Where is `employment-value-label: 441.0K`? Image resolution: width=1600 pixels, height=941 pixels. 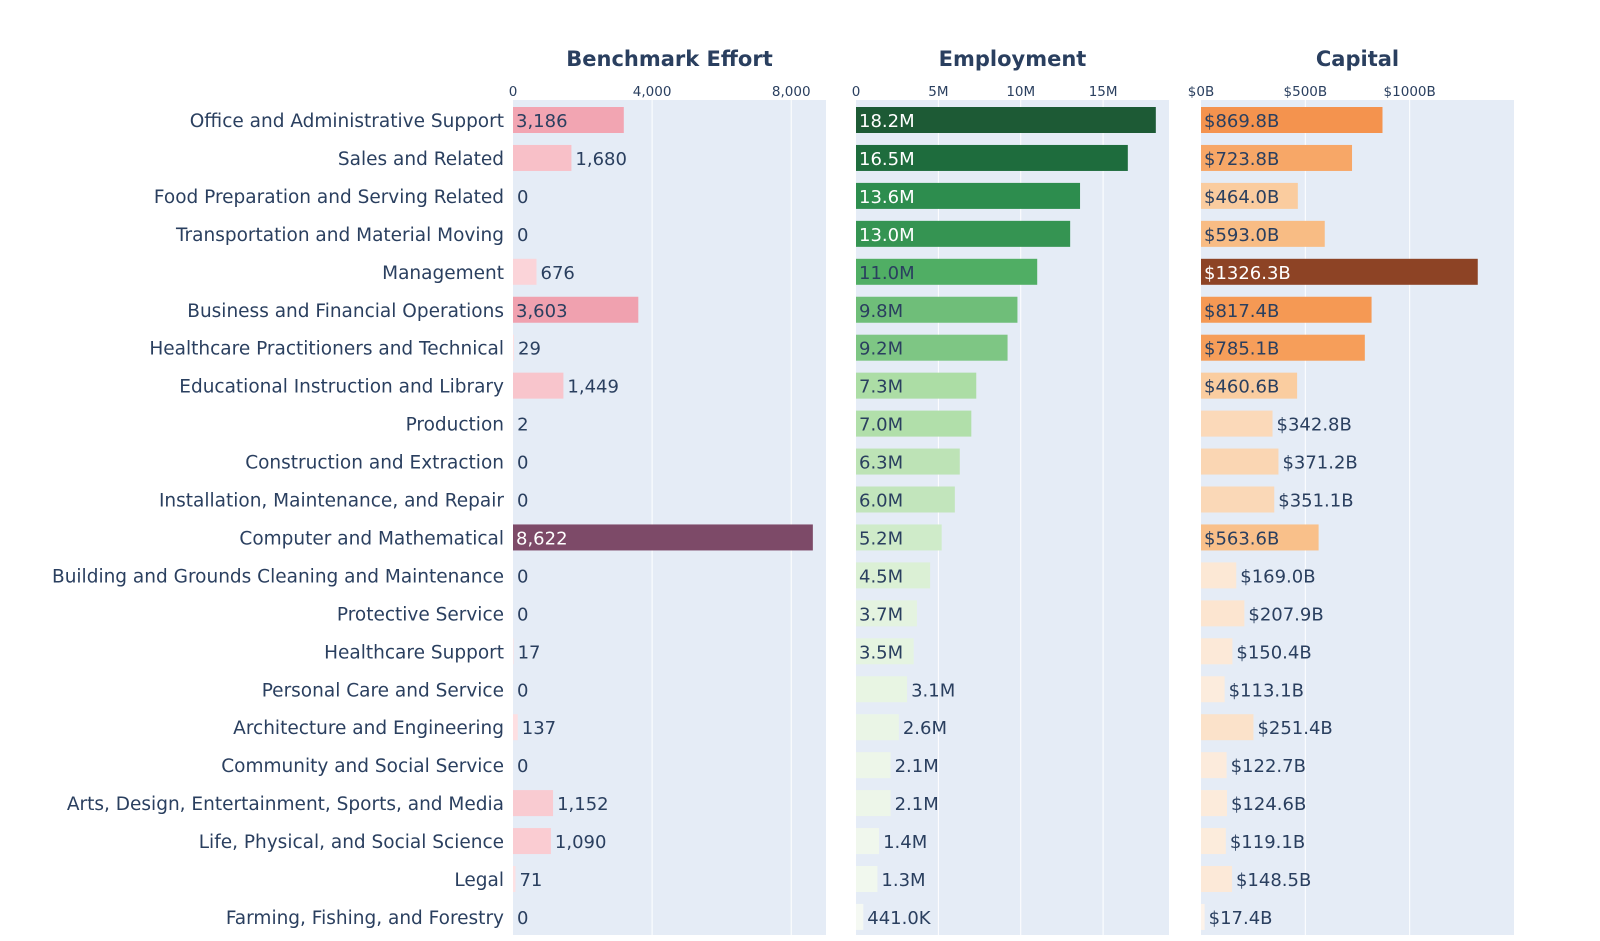
employment-value-label: 441.0K is located at coordinates (899, 918).